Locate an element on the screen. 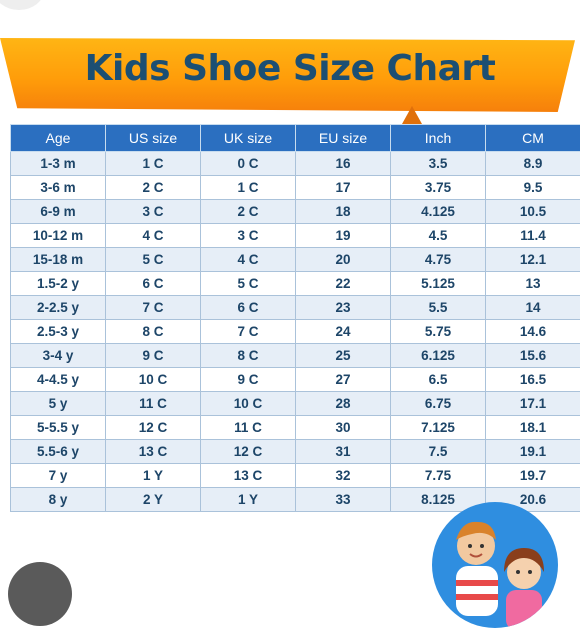  kids-illustration is located at coordinates (495, 565).